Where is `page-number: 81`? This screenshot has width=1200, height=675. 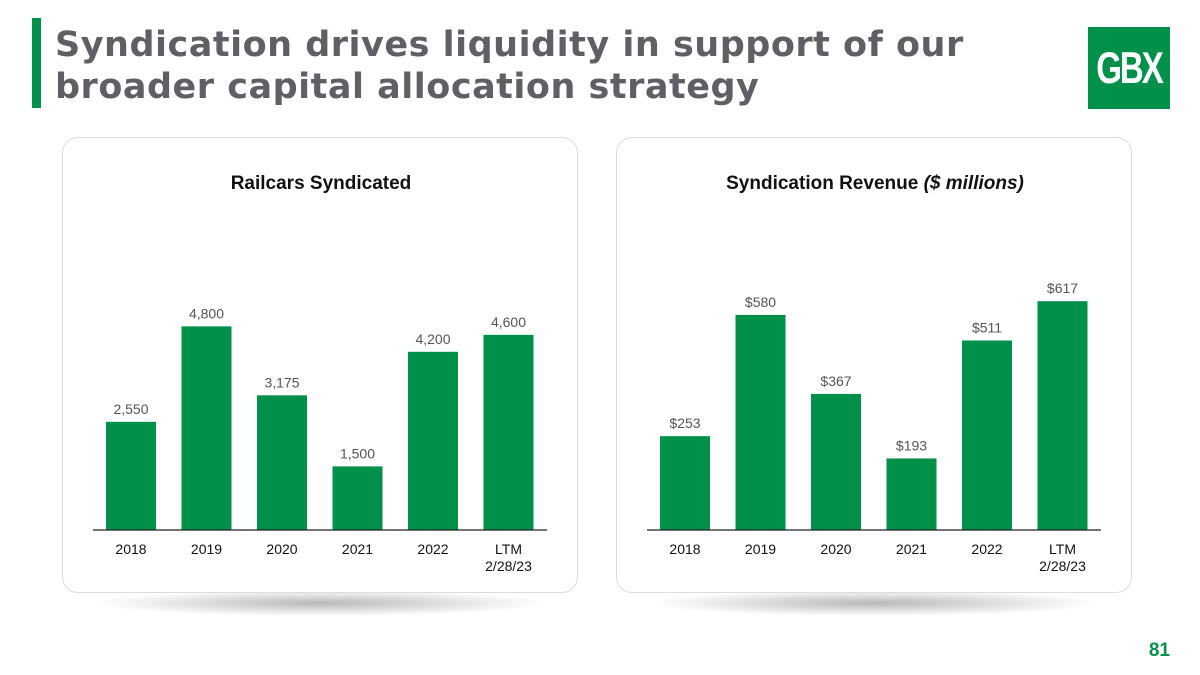 page-number: 81 is located at coordinates (1159, 650).